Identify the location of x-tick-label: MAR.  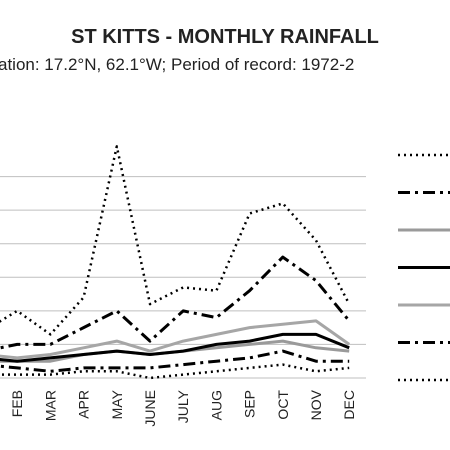
(50, 405).